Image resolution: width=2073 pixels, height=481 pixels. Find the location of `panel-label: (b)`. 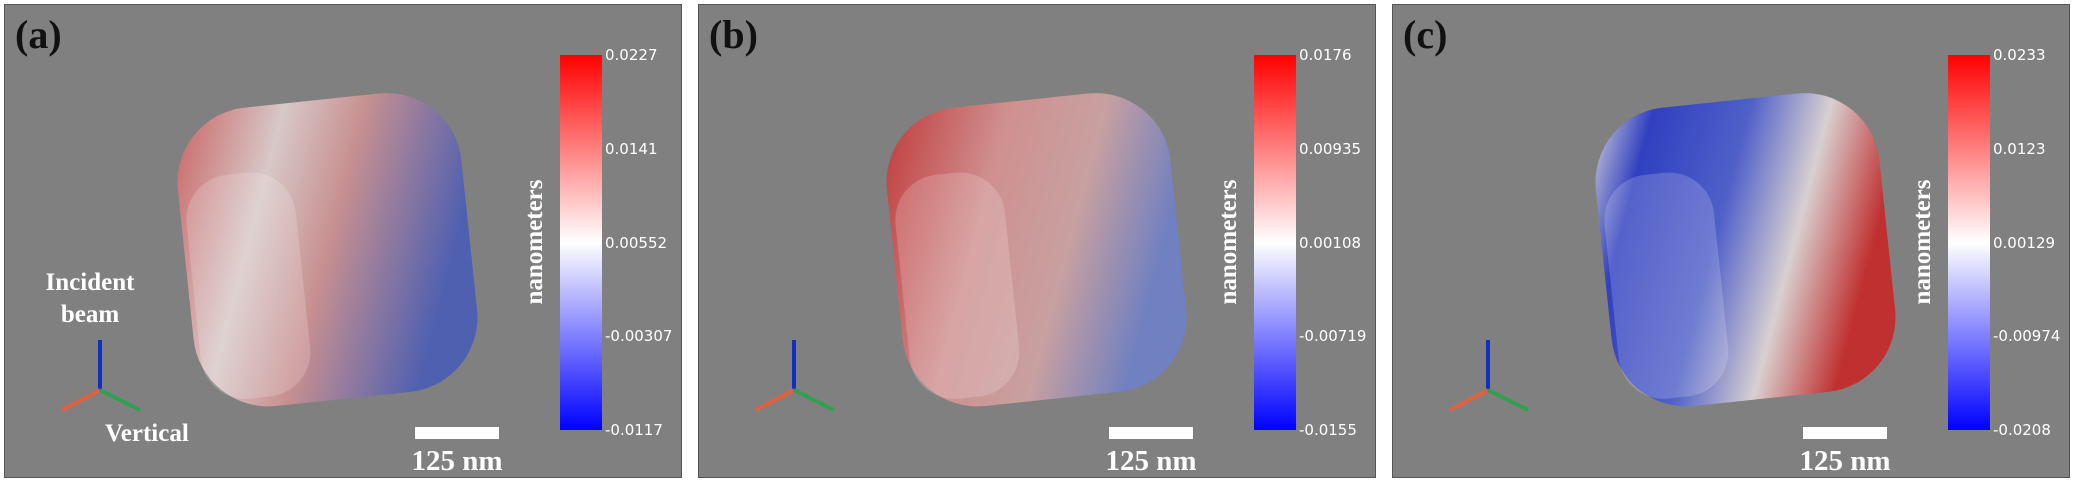

panel-label: (b) is located at coordinates (733, 34).